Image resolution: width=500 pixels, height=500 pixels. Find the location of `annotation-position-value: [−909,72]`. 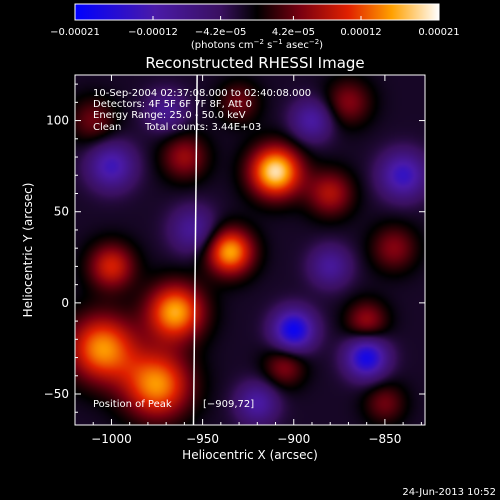

annotation-position-value: [−909,72] is located at coordinates (228, 404).